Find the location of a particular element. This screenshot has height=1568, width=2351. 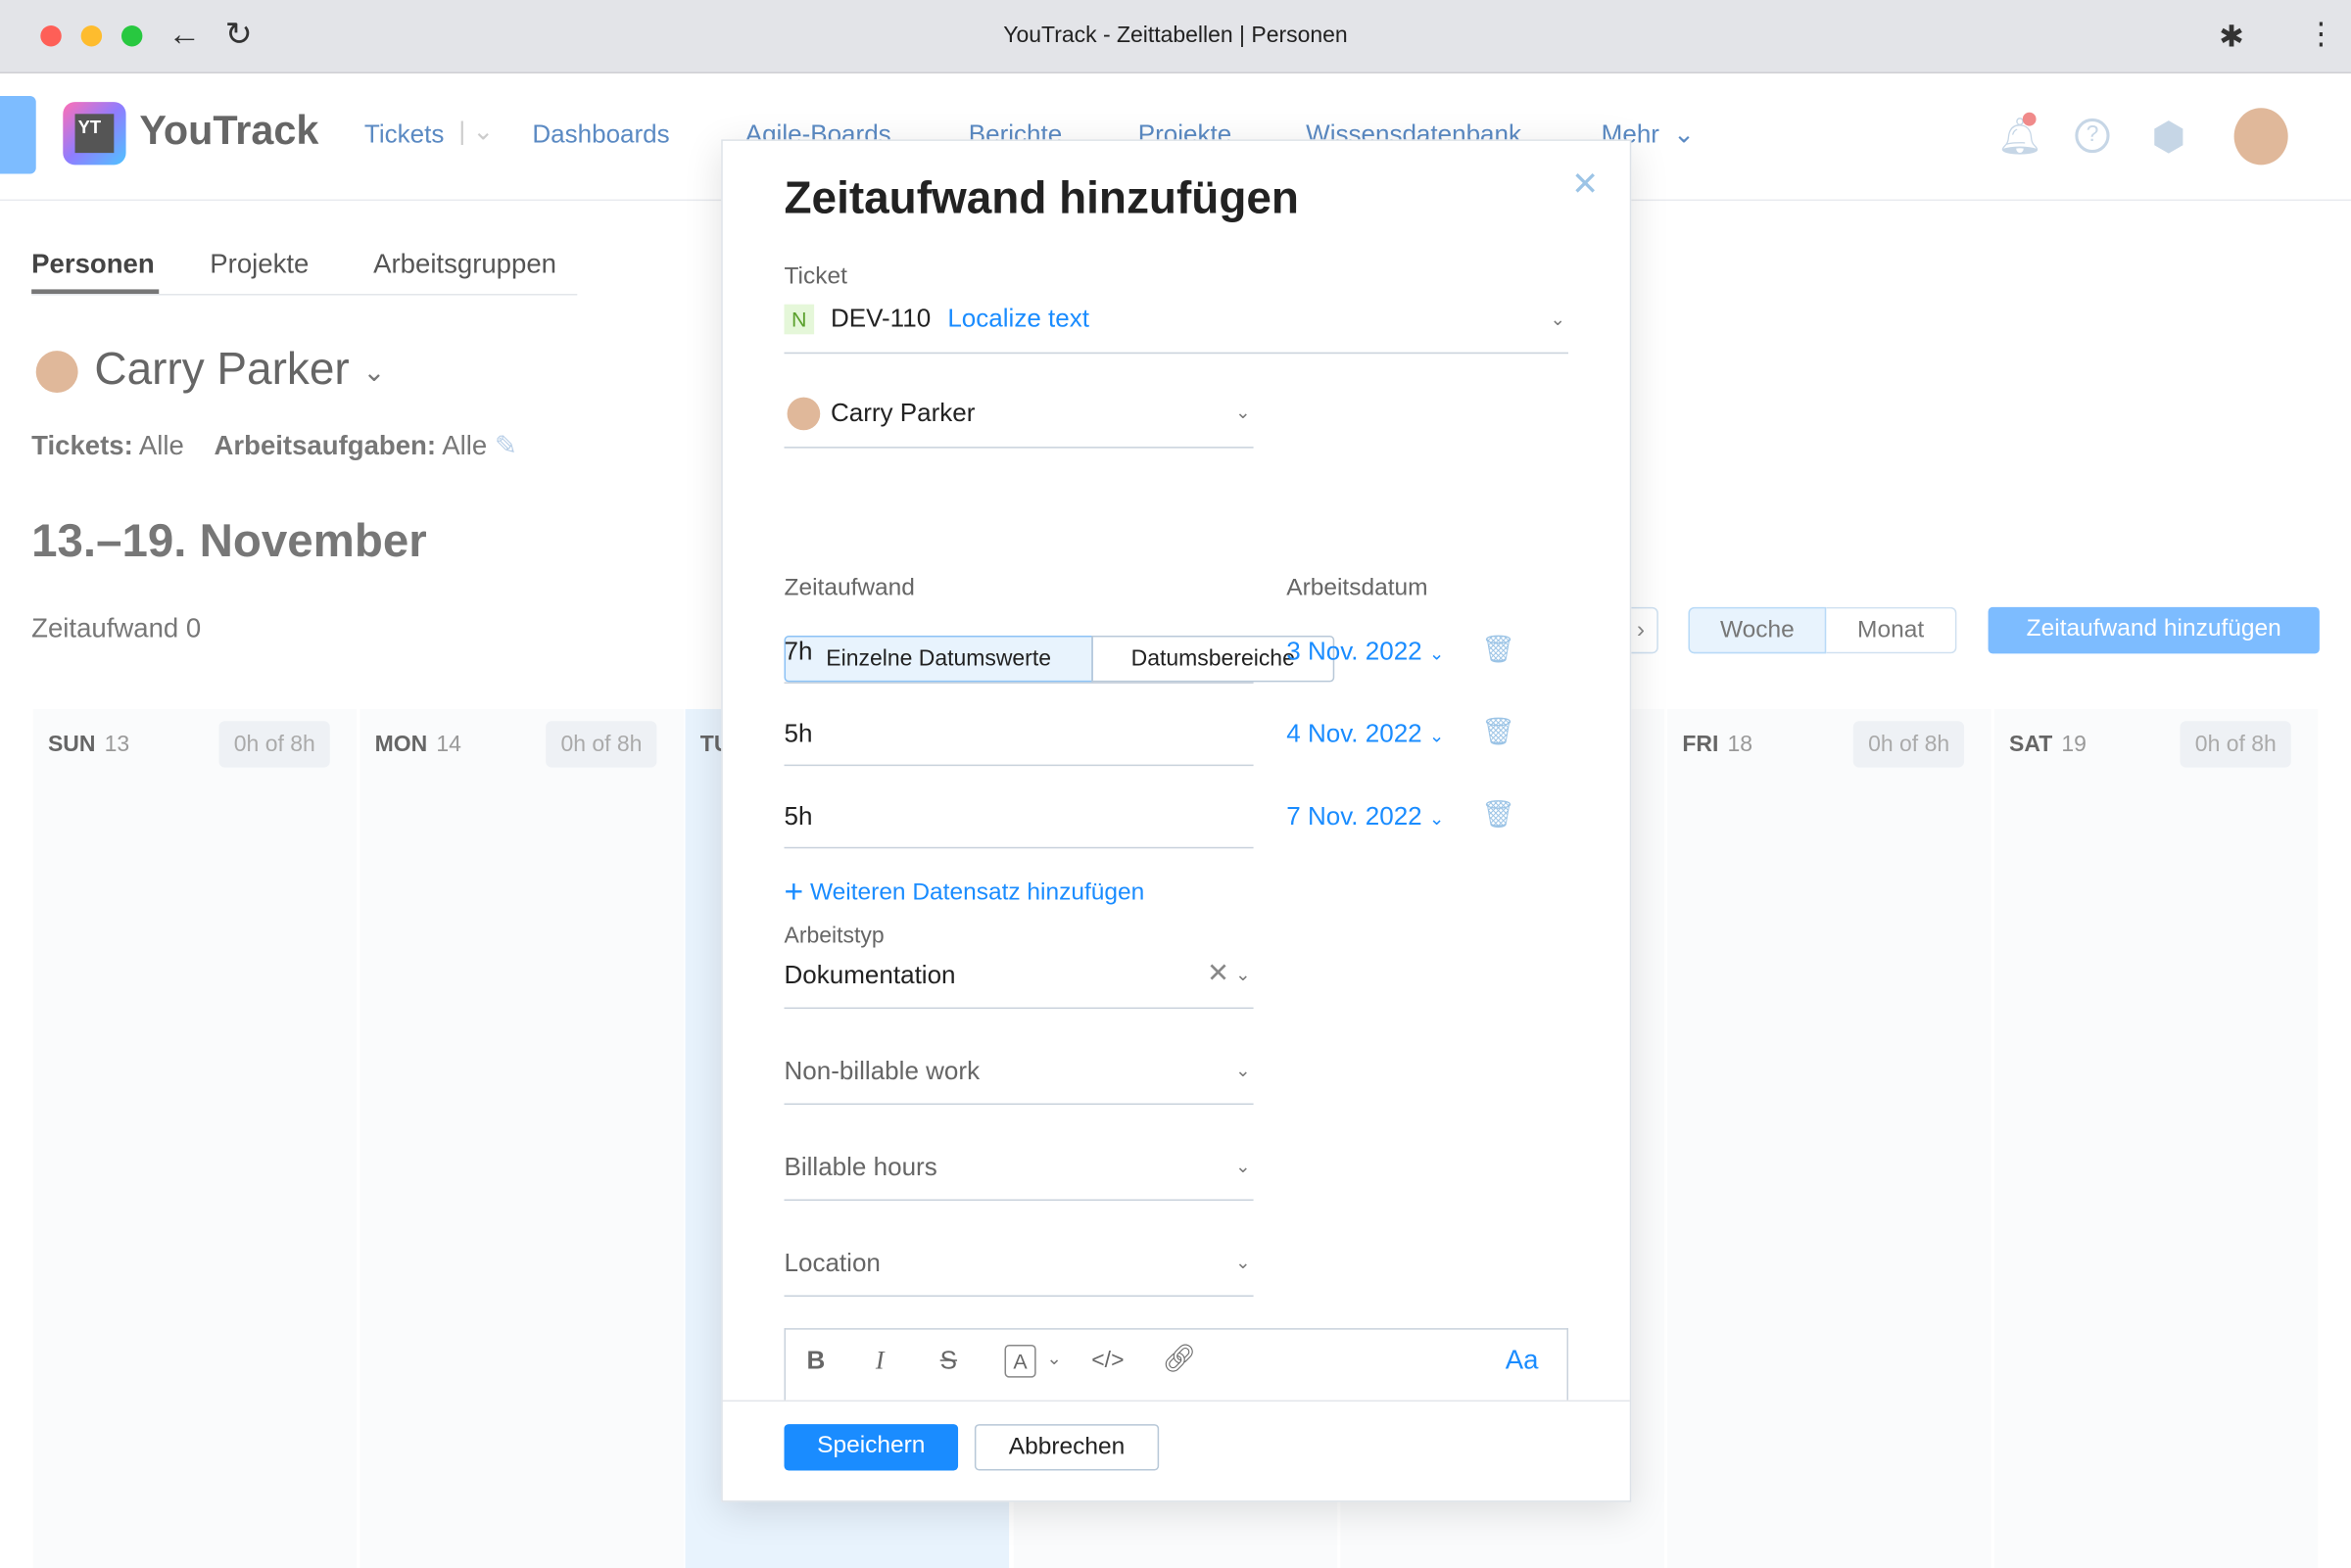

time-input: 7h is located at coordinates (1019, 656).